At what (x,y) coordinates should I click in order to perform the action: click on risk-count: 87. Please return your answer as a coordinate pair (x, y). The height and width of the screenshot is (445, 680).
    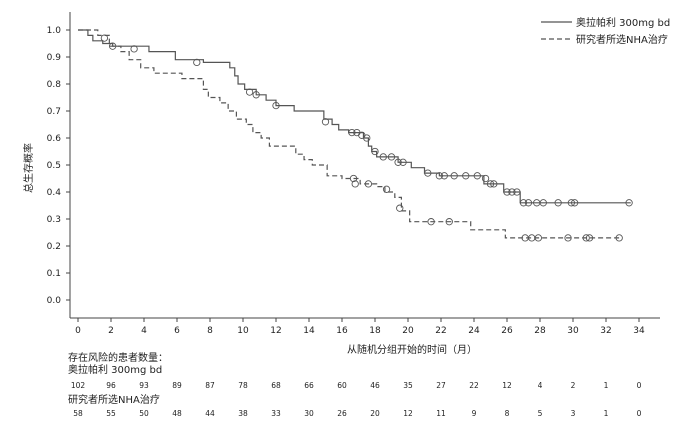
    Looking at the image, I should click on (210, 385).